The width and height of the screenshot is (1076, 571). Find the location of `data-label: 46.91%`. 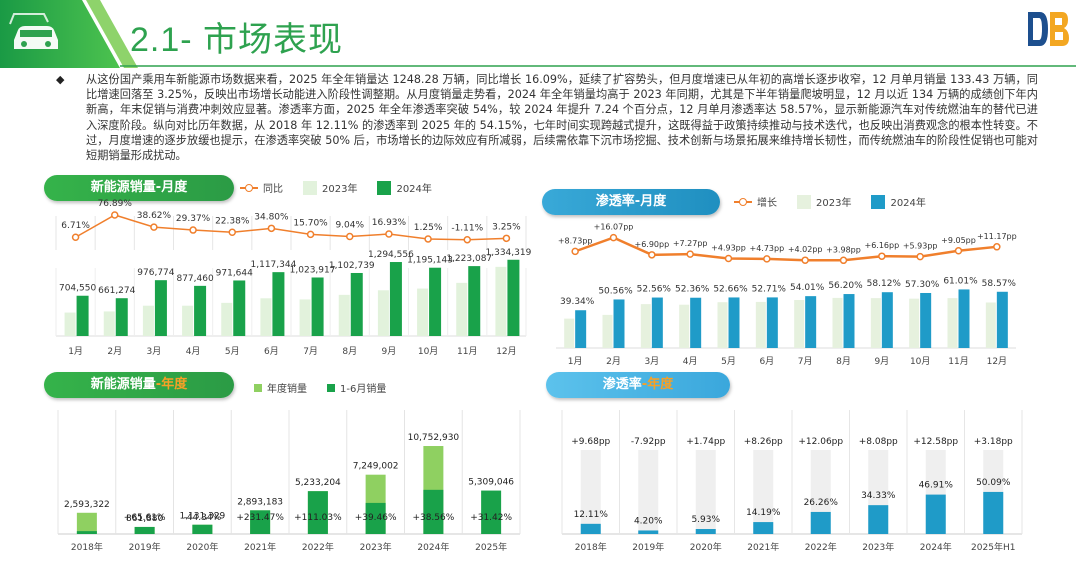

data-label: 46.91% is located at coordinates (936, 486).